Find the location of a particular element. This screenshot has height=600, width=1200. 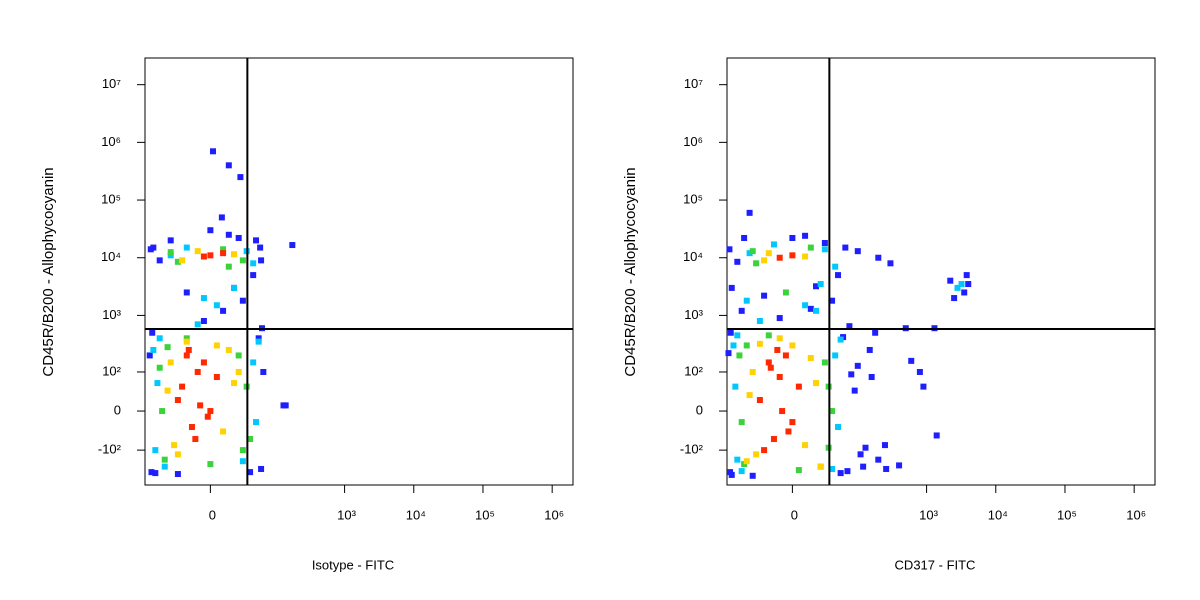

x-axis-label: Isotype - FITC is located at coordinates (353, 564).